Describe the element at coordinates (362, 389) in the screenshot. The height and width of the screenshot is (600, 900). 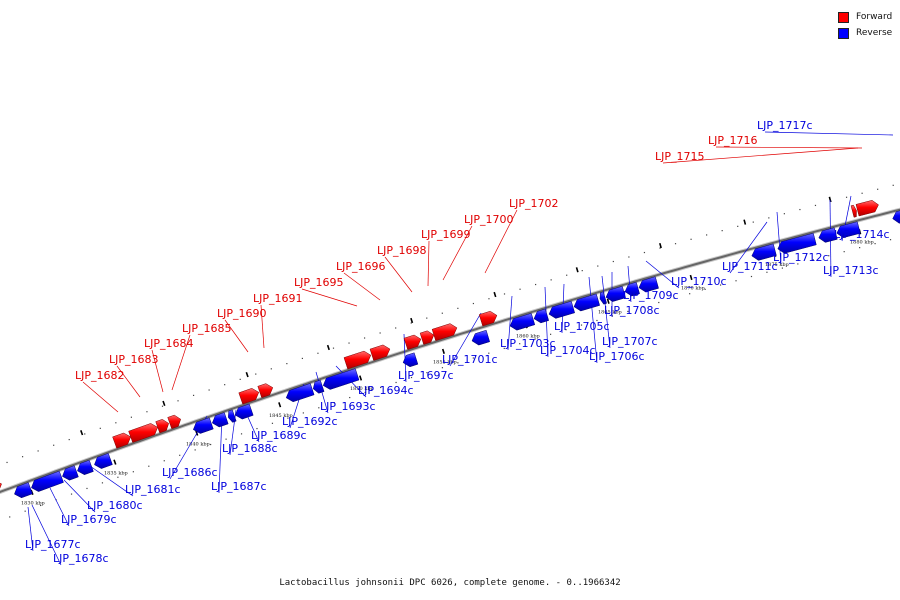
I see `tick-label: 1850 kbp` at that location.